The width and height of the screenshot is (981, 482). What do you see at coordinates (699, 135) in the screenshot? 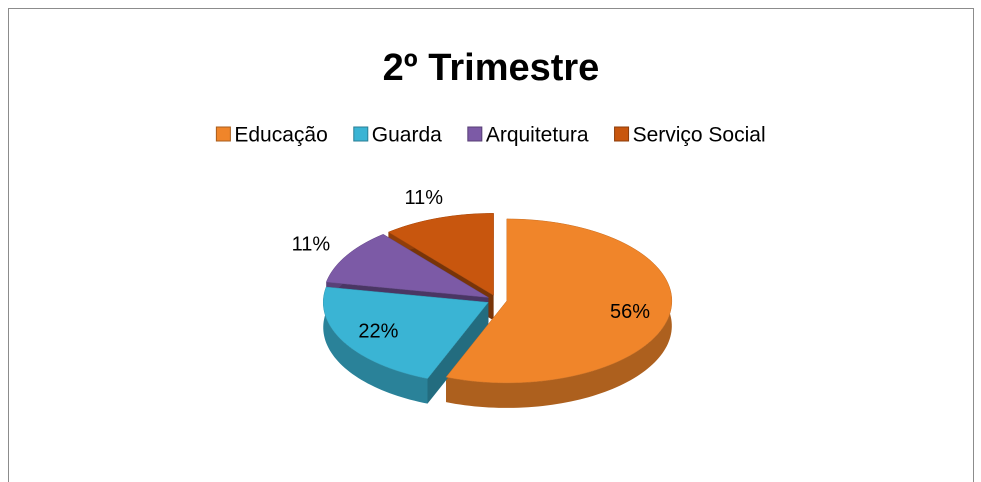
I see `legend-label: Serviço Social` at bounding box center [699, 135].